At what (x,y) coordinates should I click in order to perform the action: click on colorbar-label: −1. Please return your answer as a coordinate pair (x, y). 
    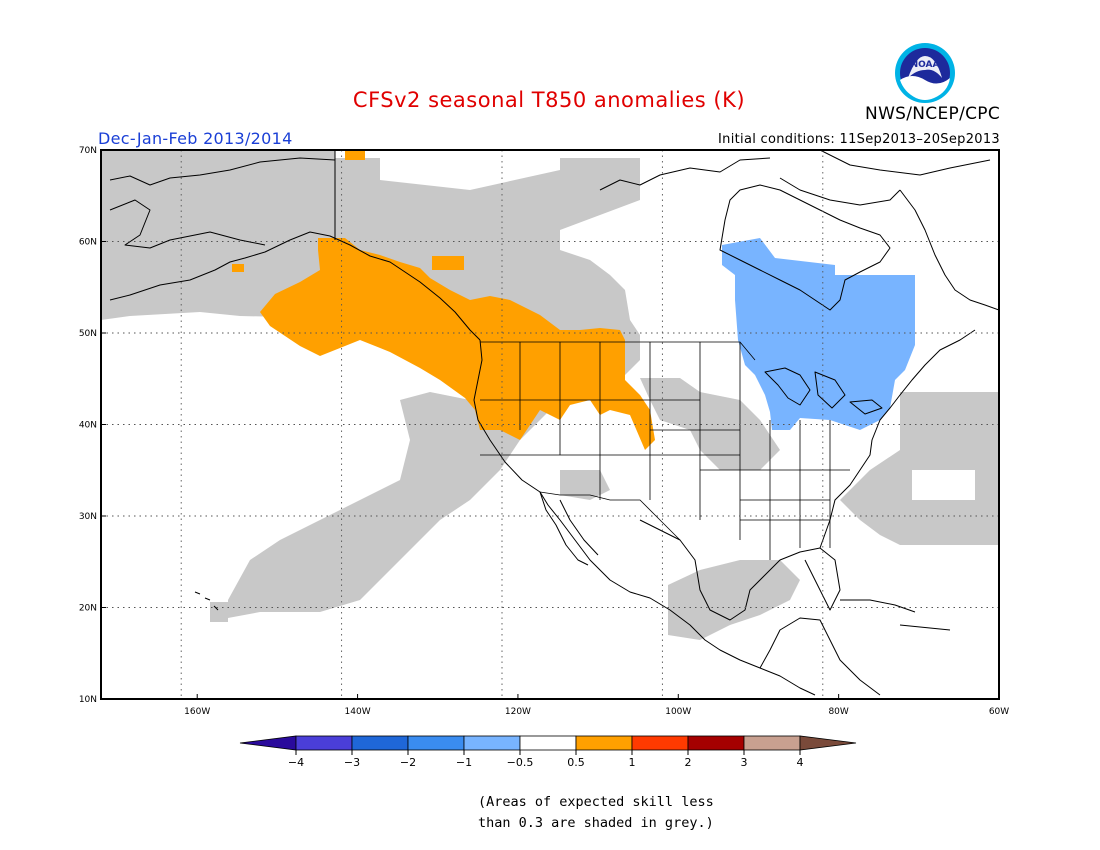
    Looking at the image, I should click on (464, 762).